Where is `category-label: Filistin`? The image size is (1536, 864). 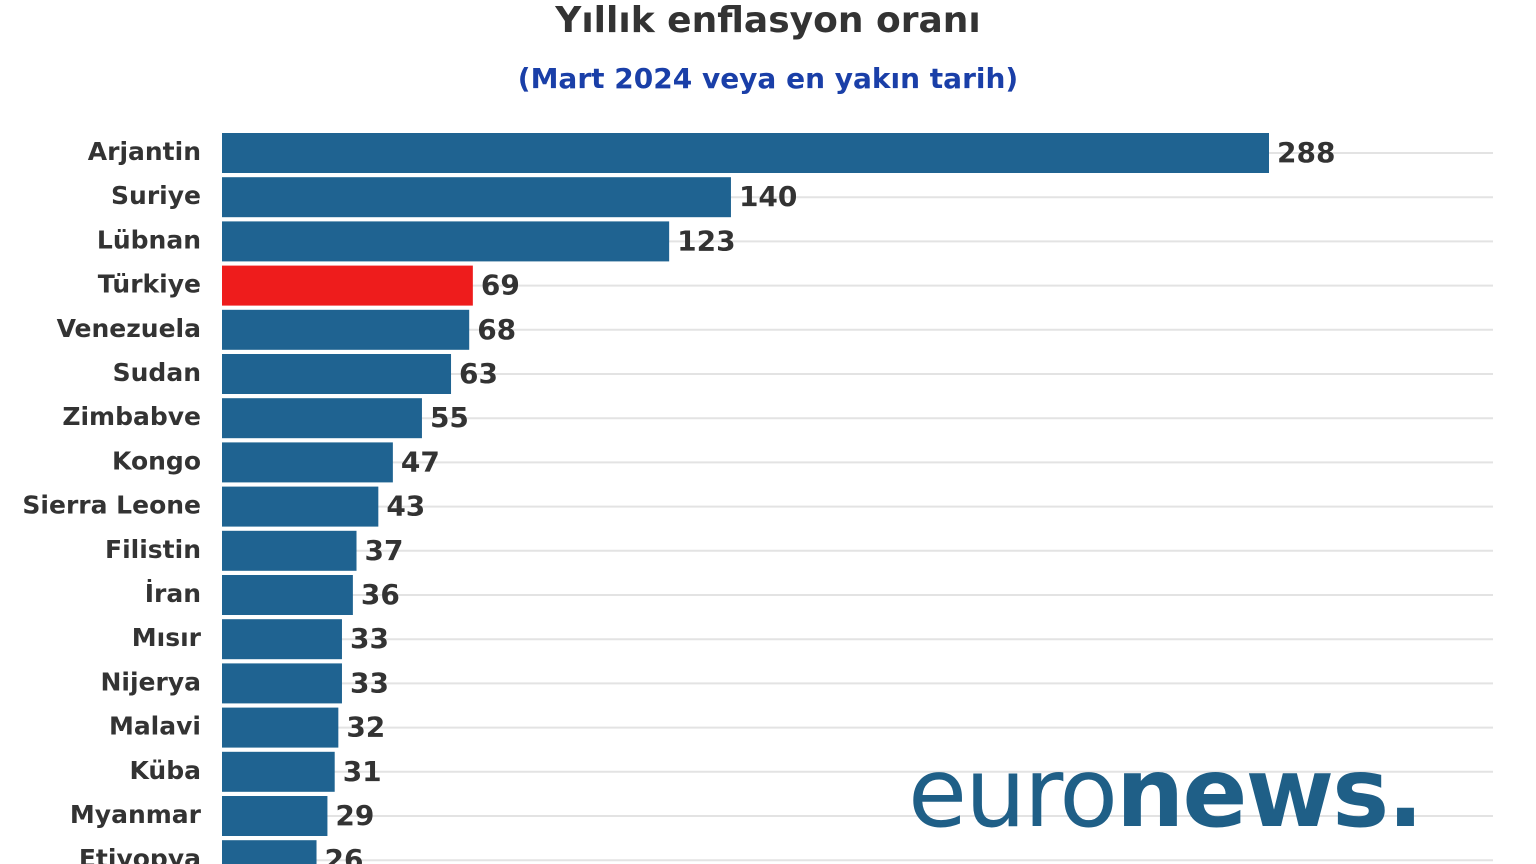
category-label: Filistin is located at coordinates (153, 549).